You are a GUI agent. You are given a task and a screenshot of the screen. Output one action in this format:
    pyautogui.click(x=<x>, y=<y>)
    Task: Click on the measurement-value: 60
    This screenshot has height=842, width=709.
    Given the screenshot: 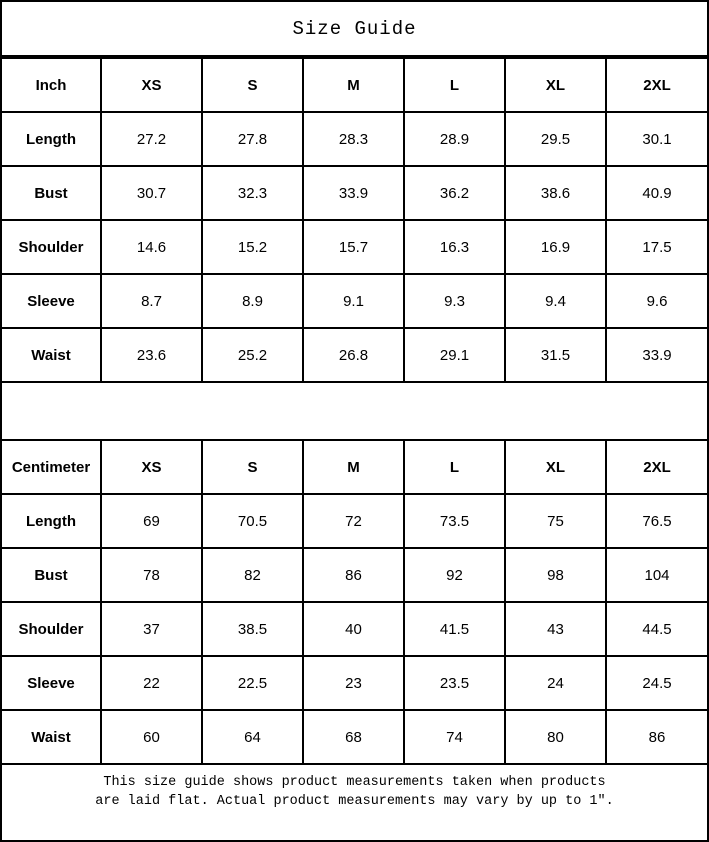 What is the action you would take?
    pyautogui.click(x=151, y=737)
    